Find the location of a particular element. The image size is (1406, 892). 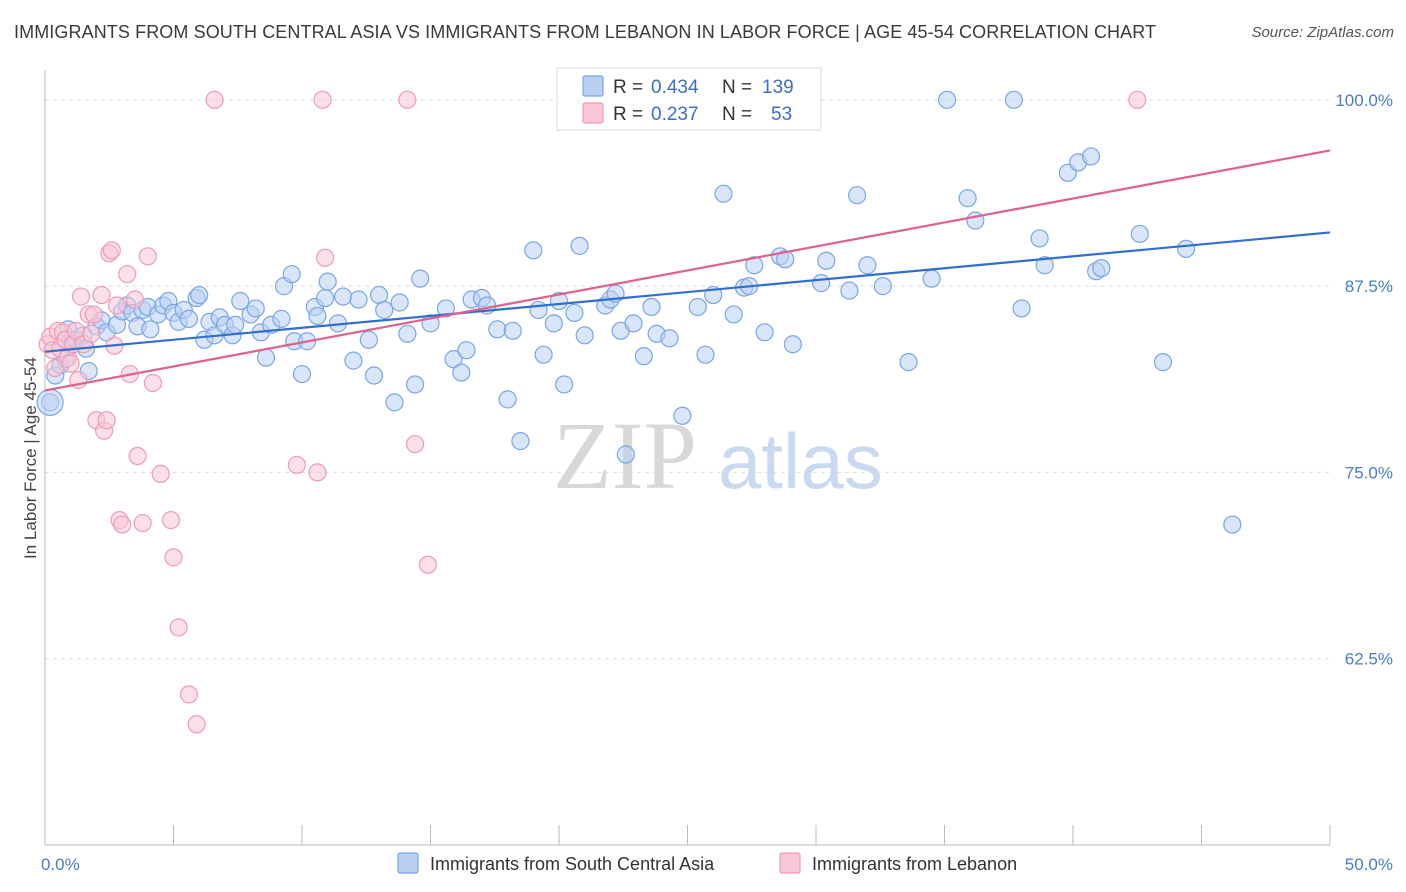

y-axis-label: In Labor Force | Age 45-54 is located at coordinates (30, 458).